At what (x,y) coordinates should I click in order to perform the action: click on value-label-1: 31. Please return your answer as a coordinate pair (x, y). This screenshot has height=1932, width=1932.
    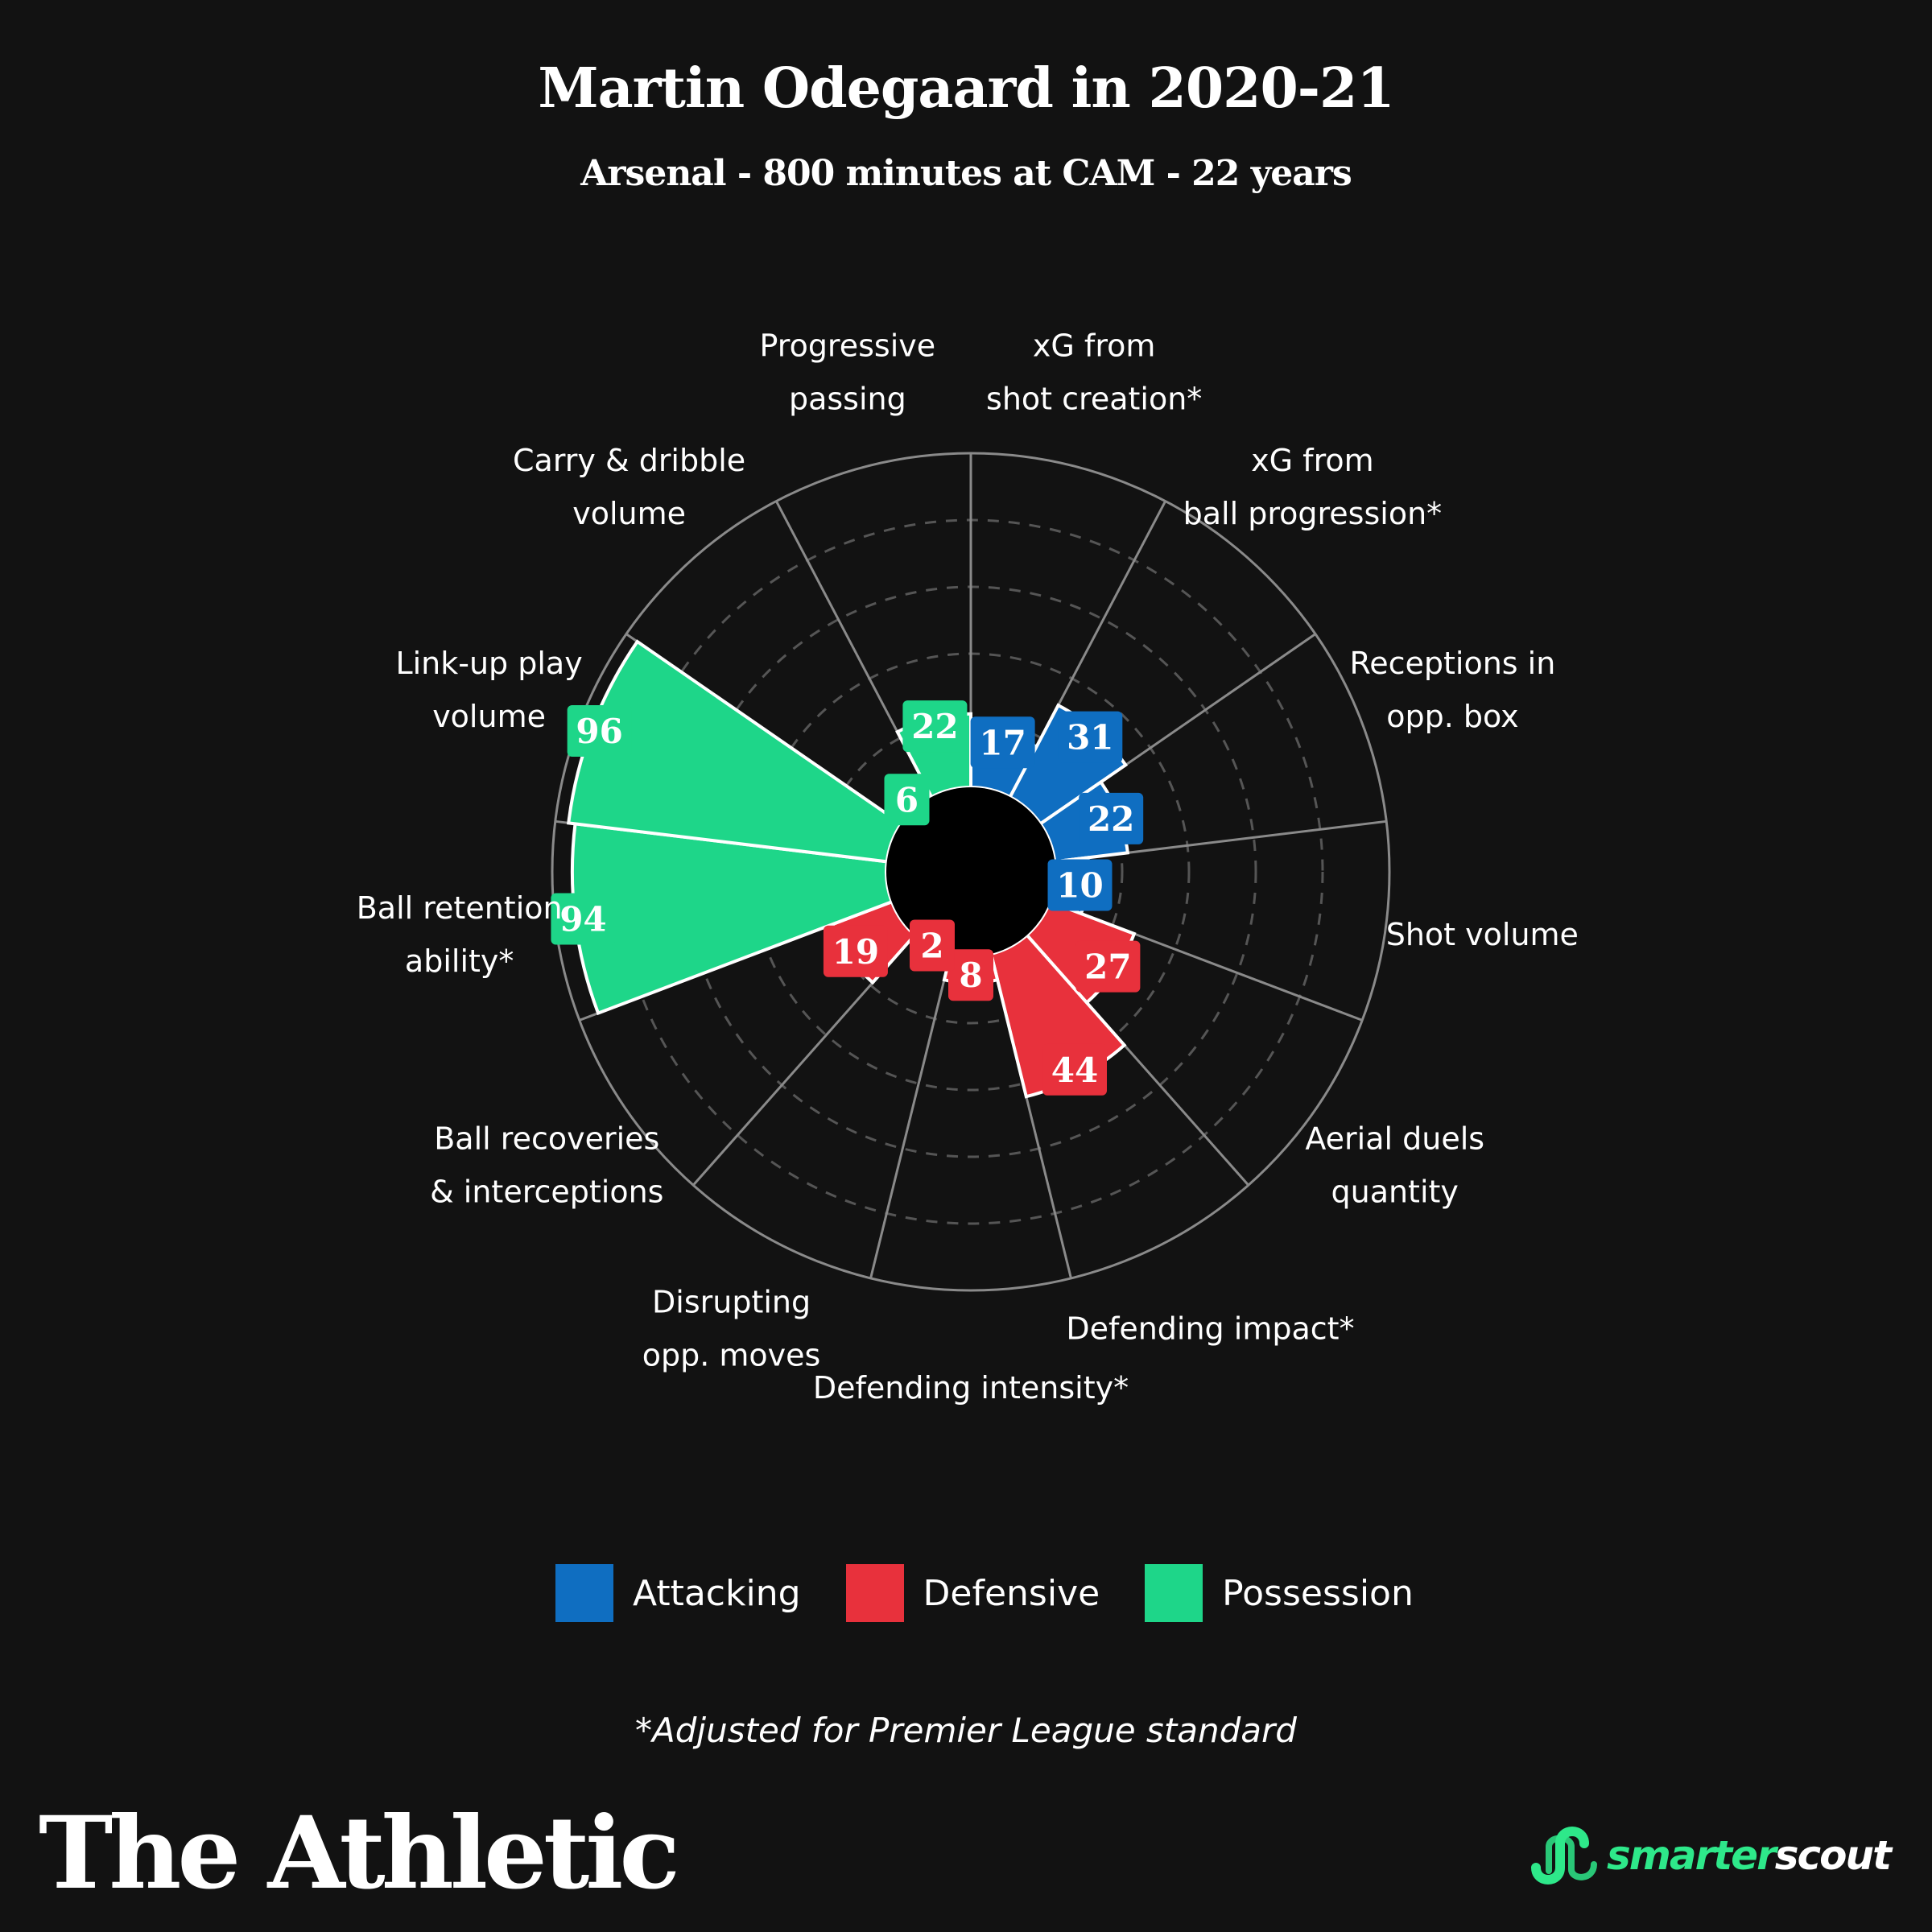
    Looking at the image, I should click on (1090, 738).